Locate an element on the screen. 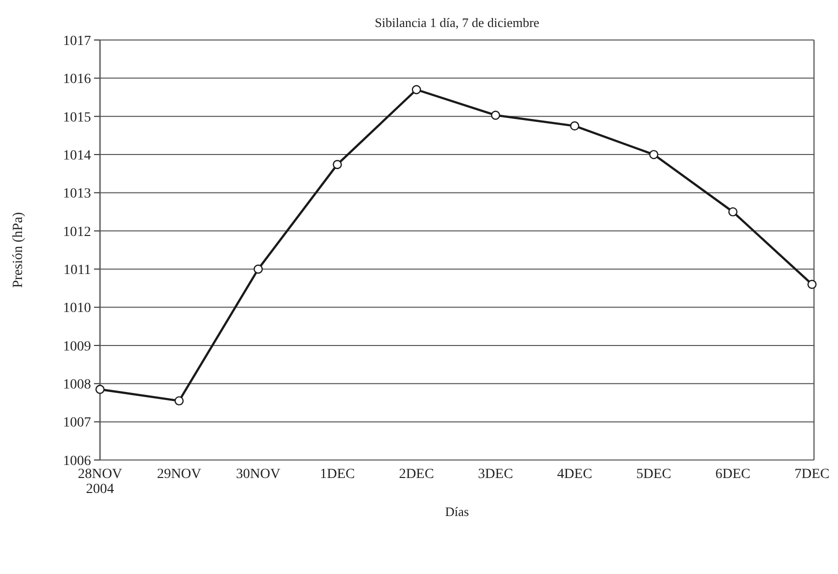 The width and height of the screenshot is (838, 574). x-tick-label: 1DEC is located at coordinates (337, 474).